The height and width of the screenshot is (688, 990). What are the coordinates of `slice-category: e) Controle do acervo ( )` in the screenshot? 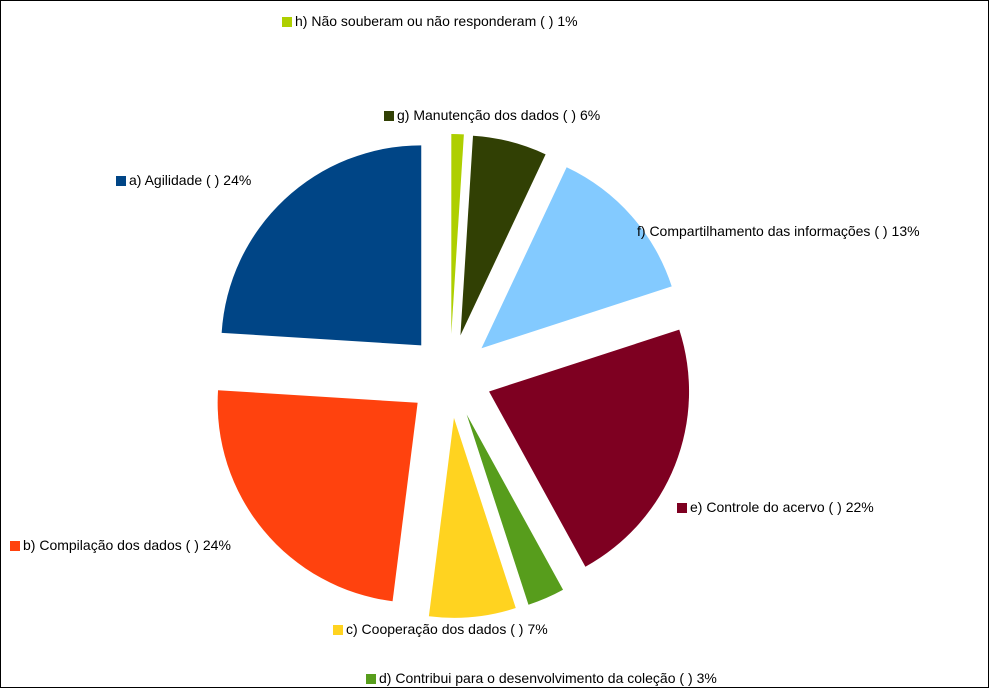 It's located at (766, 507).